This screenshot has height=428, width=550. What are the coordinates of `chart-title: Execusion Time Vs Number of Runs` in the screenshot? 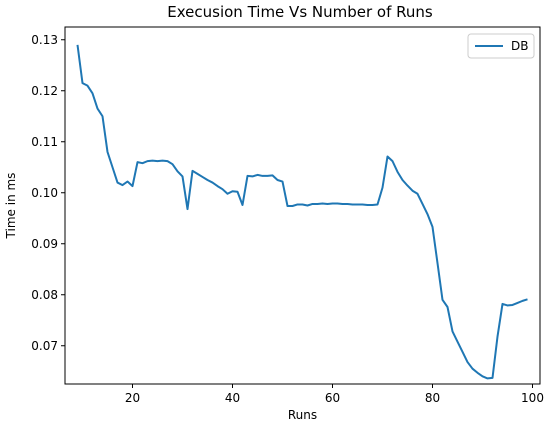 It's located at (300, 12).